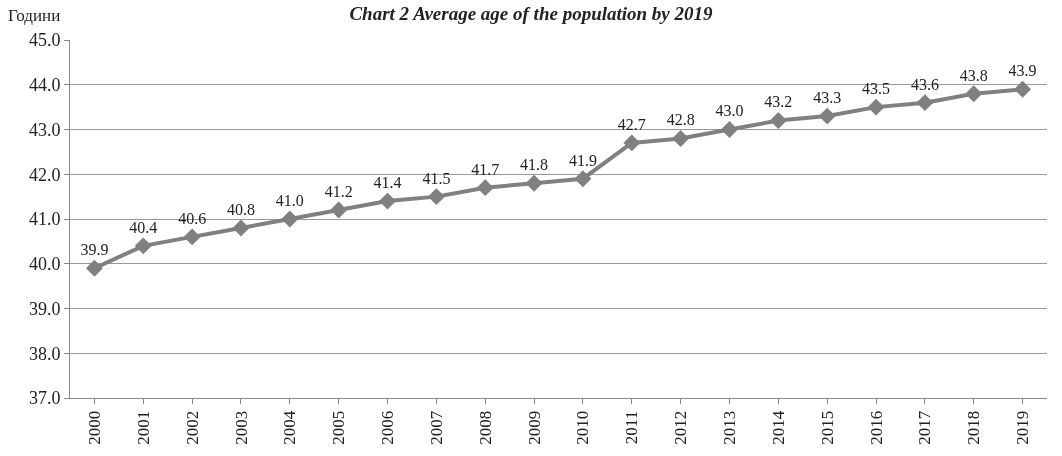 Image resolution: width=1062 pixels, height=456 pixels. What do you see at coordinates (388, 427) in the screenshot?
I see `x-tick-label: 2006` at bounding box center [388, 427].